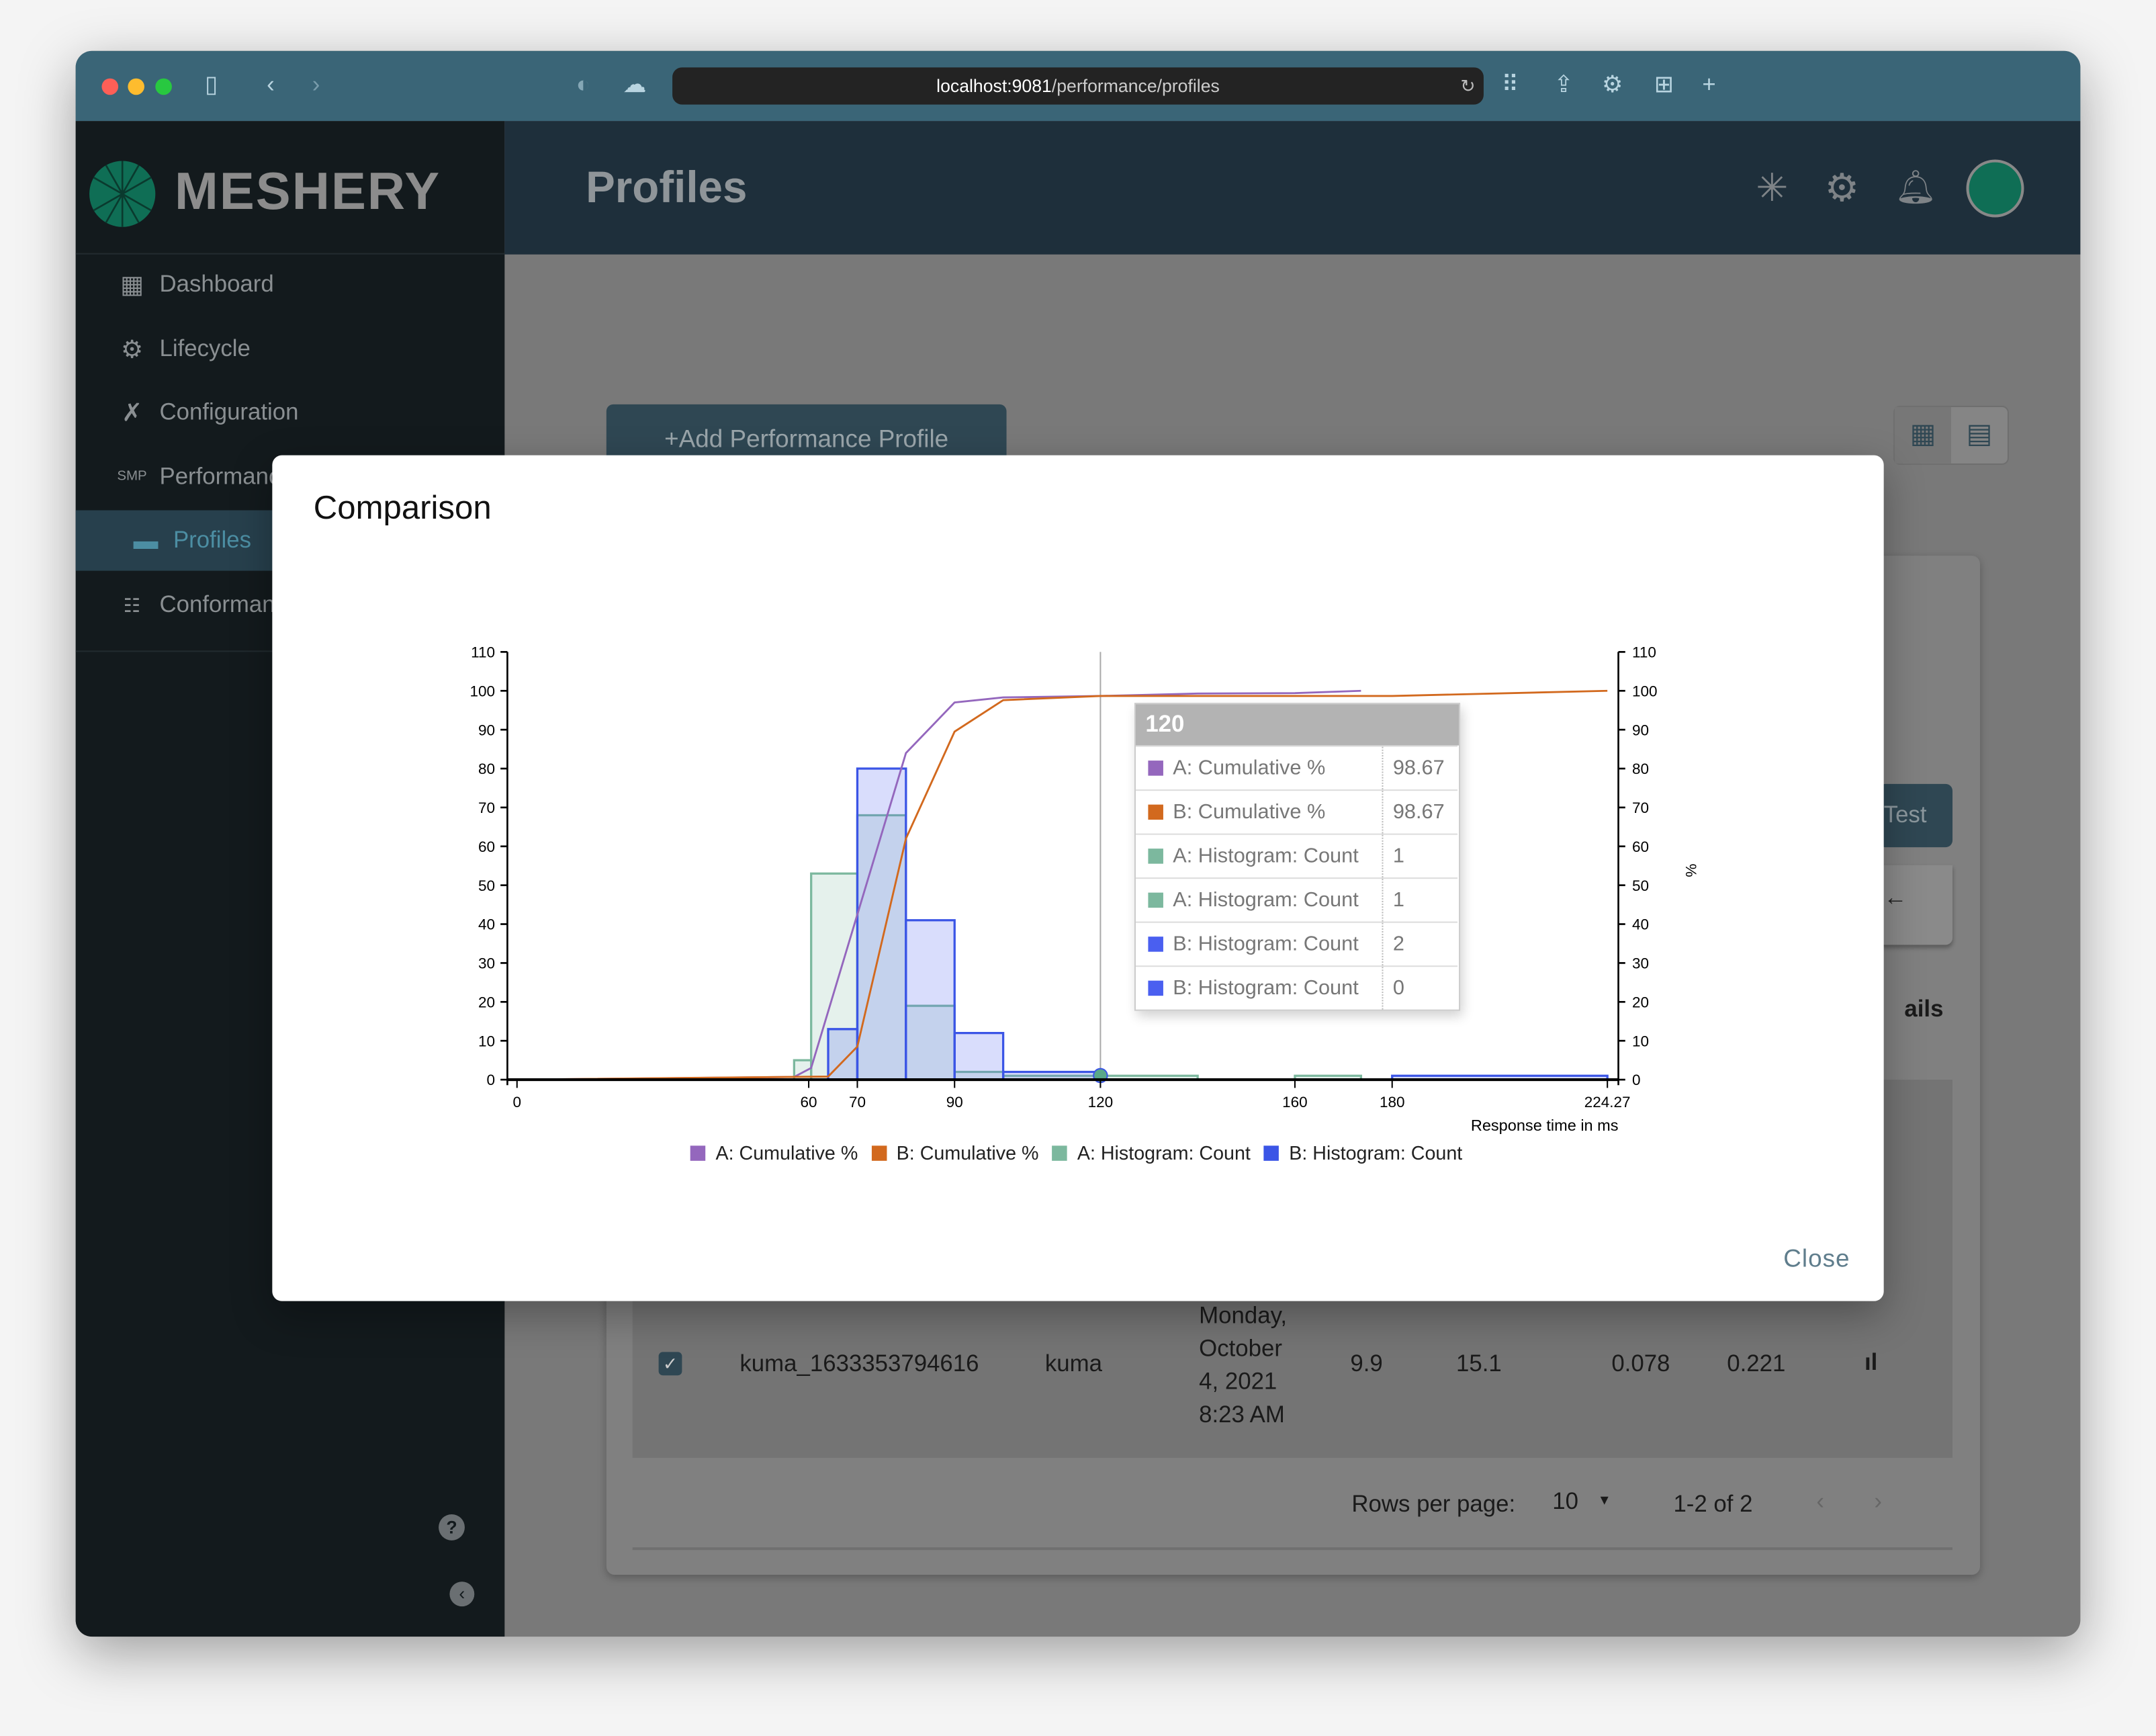 This screenshot has width=2156, height=1736. Describe the element at coordinates (316, 84) in the screenshot. I see `forward-icon: ›` at that location.